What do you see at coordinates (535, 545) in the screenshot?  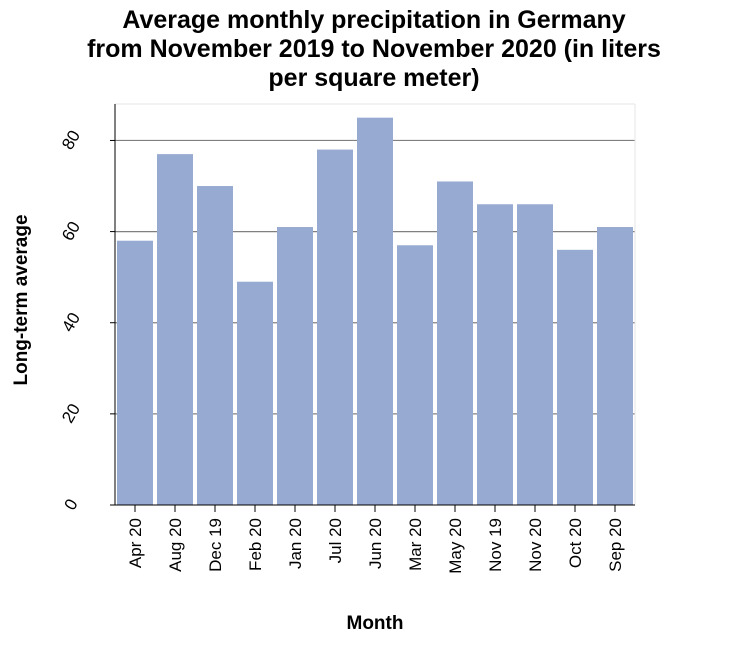 I see `x-tick-label: Nov 20` at bounding box center [535, 545].